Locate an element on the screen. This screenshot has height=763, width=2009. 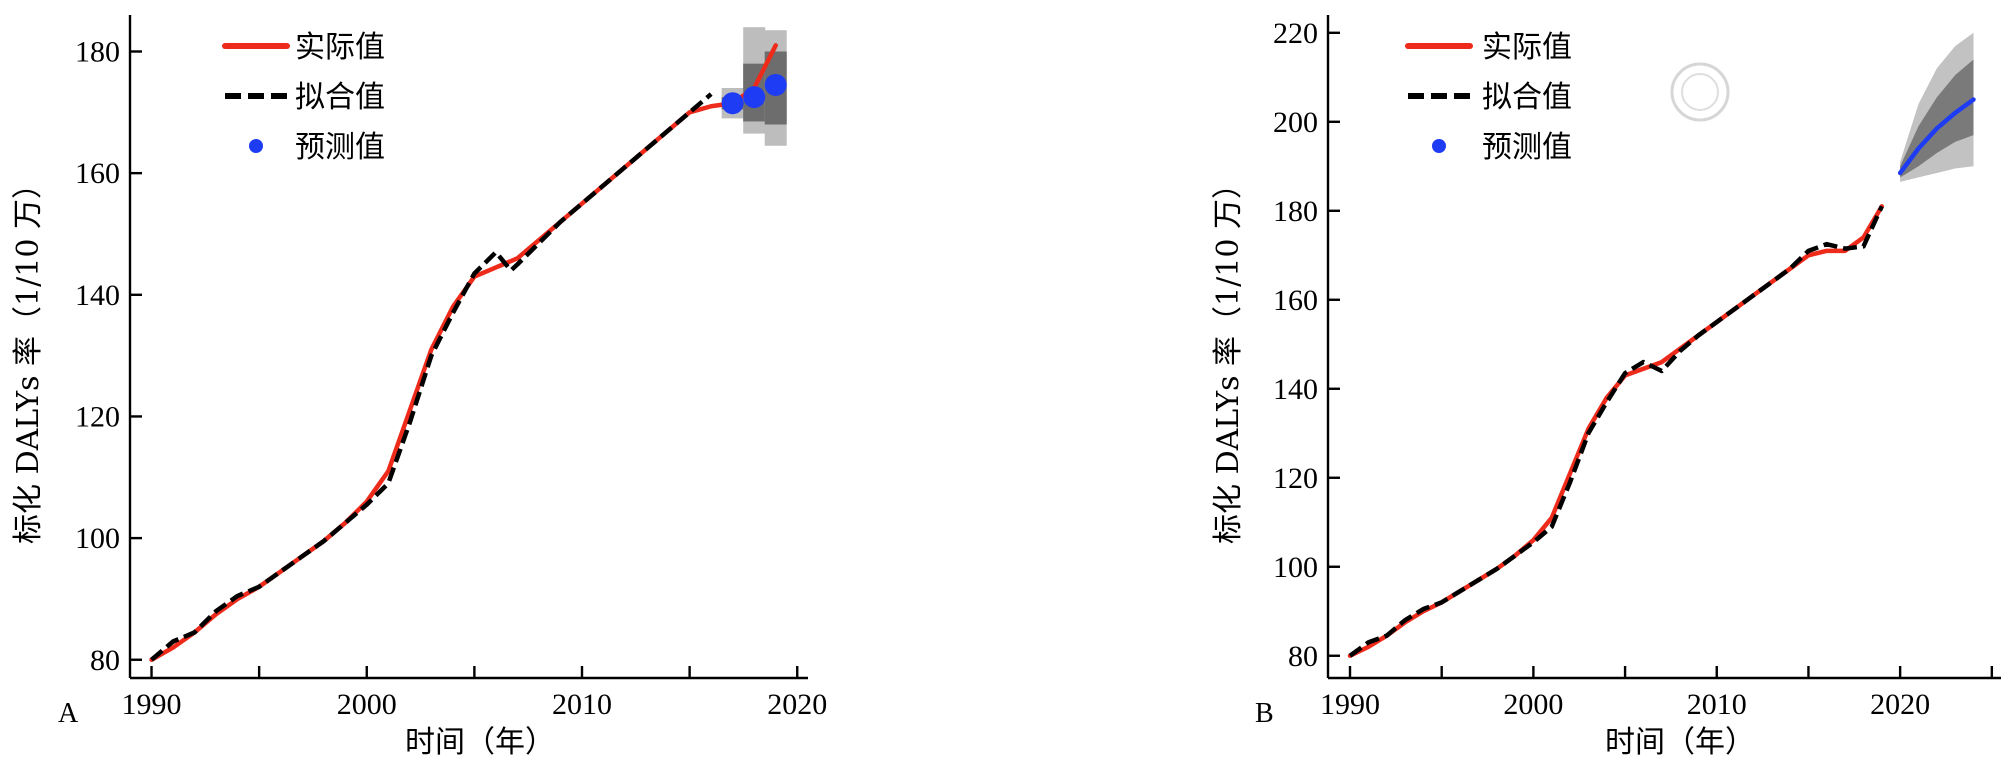
forecast-point-2019 is located at coordinates (775, 84).